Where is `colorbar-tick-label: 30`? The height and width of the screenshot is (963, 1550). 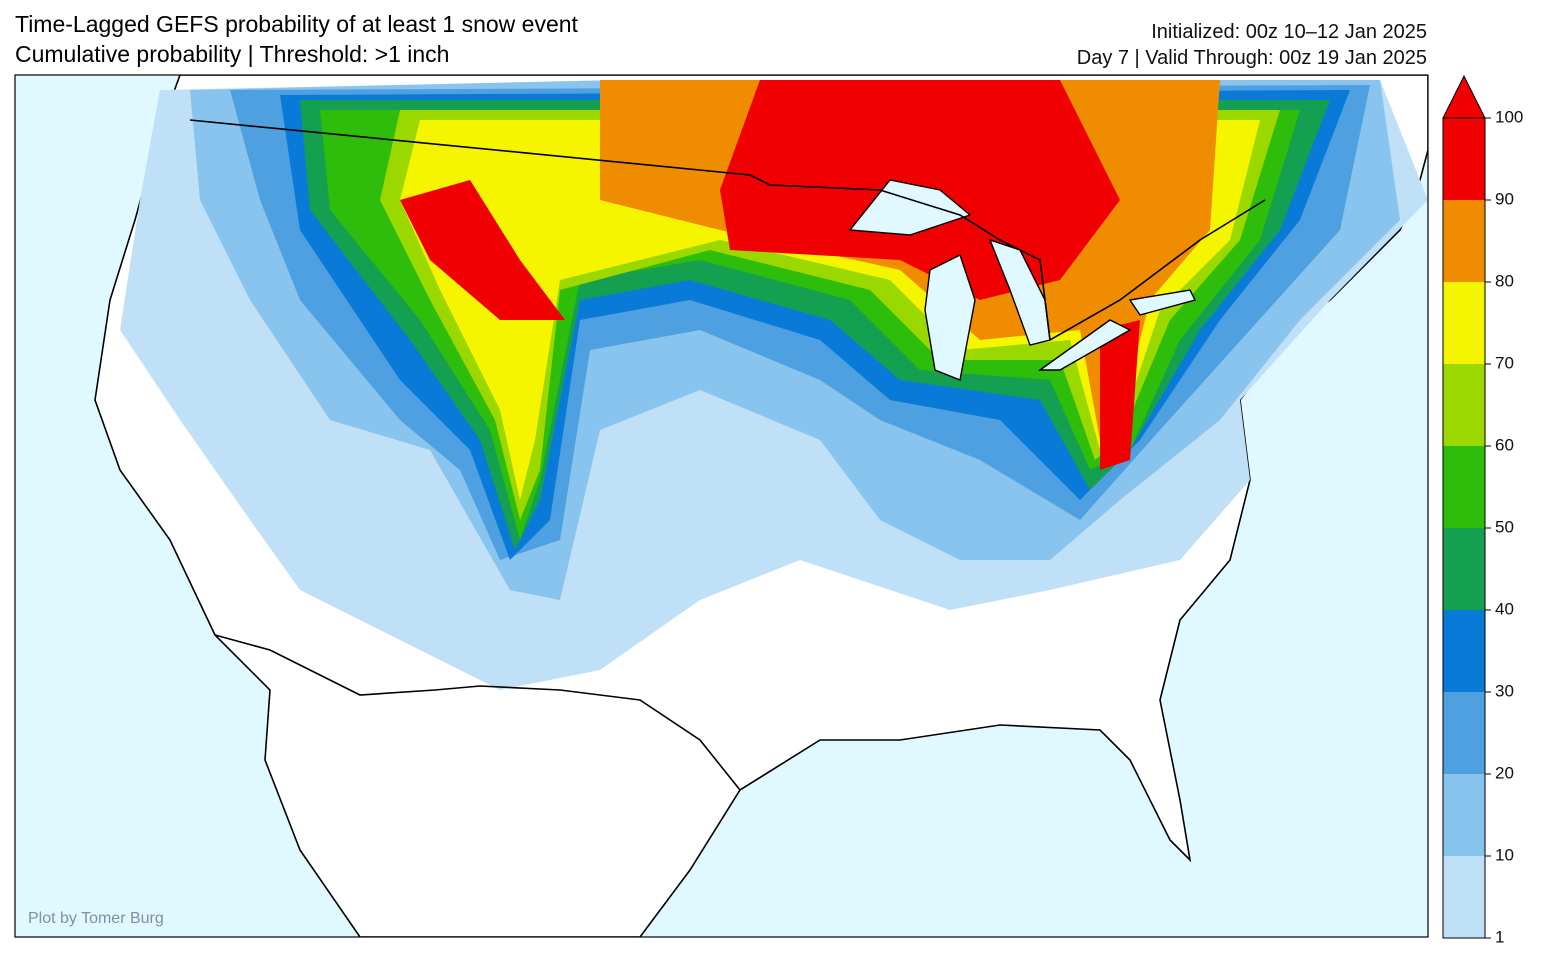 colorbar-tick-label: 30 is located at coordinates (1504, 690).